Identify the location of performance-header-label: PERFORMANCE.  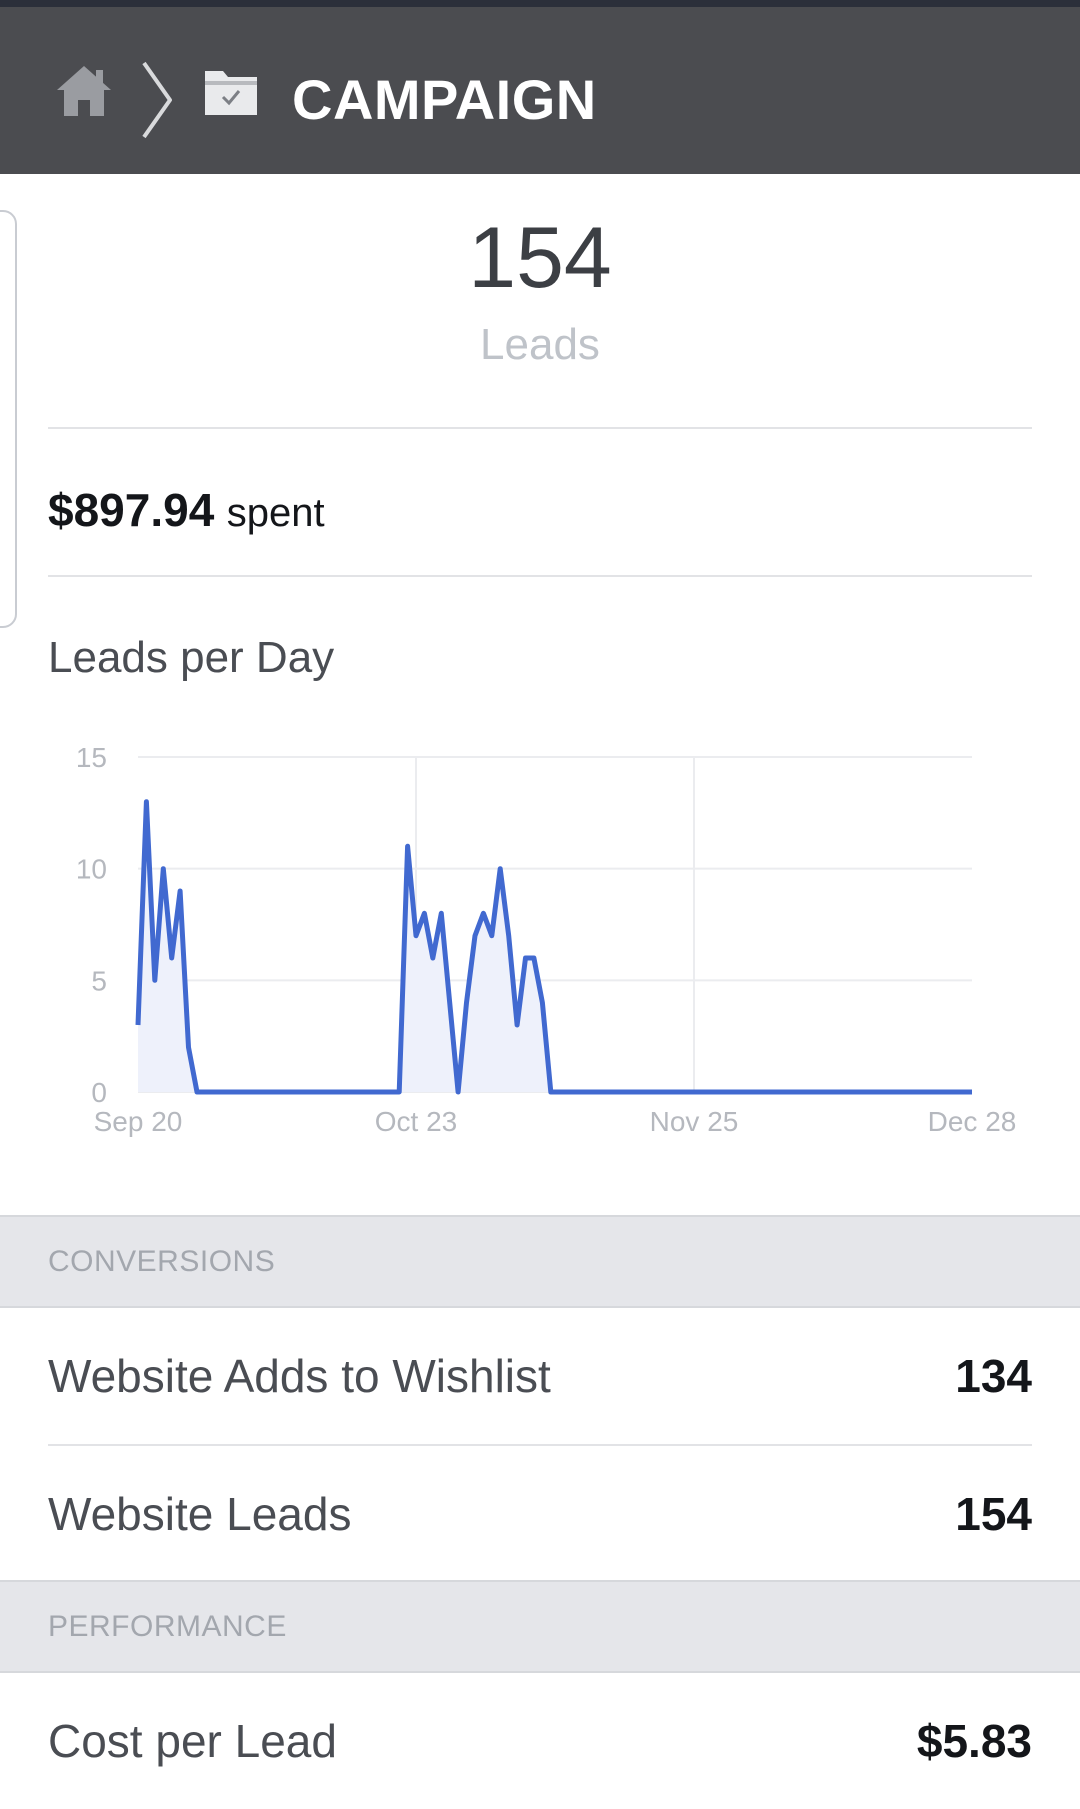
(167, 1626).